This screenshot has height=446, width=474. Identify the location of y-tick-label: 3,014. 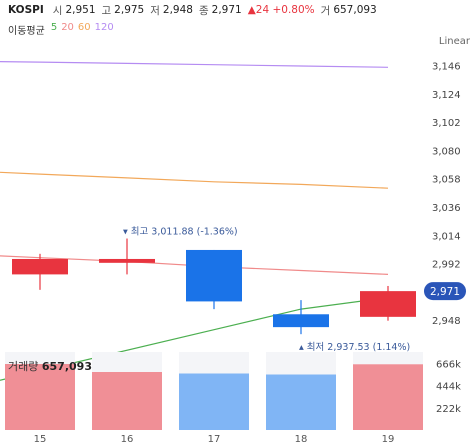
(446, 236).